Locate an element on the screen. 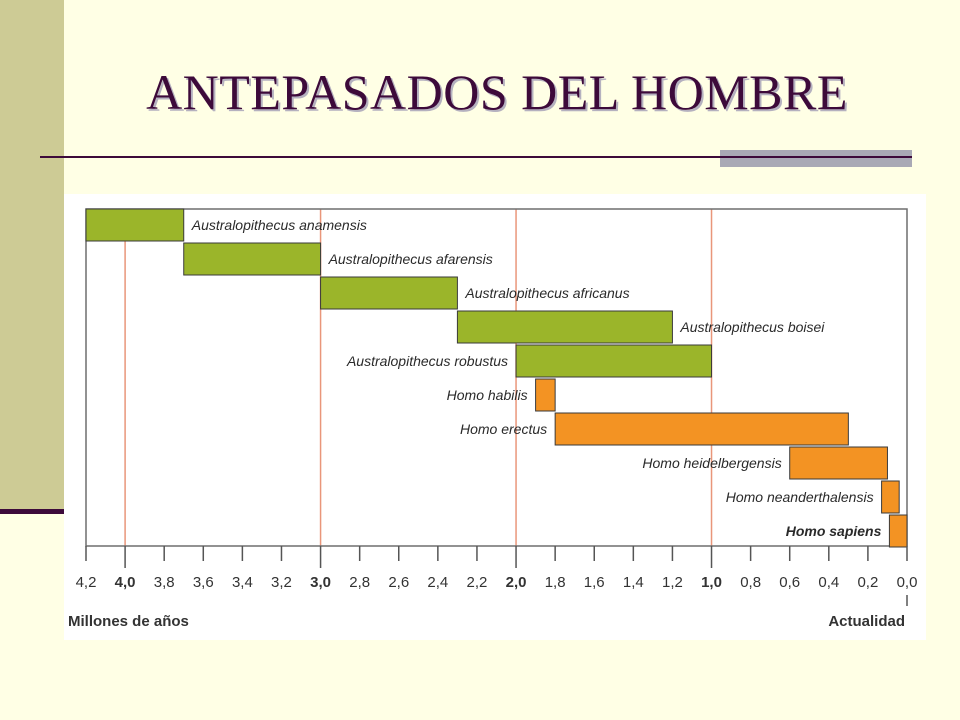 The image size is (960, 720). title-rule-accent is located at coordinates (816, 158).